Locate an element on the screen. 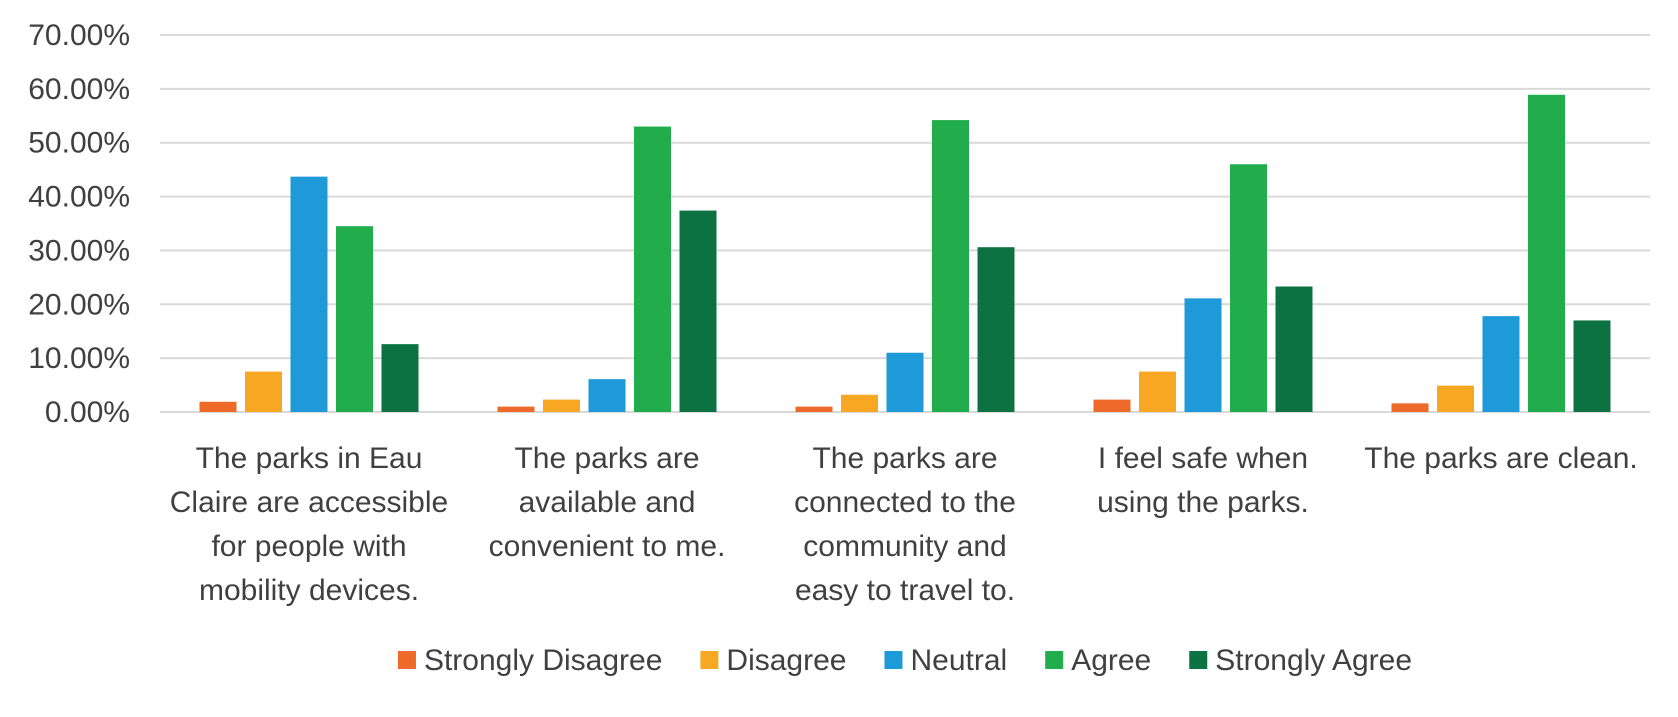 The width and height of the screenshot is (1678, 717). legend-item: Disagree is located at coordinates (773, 660).